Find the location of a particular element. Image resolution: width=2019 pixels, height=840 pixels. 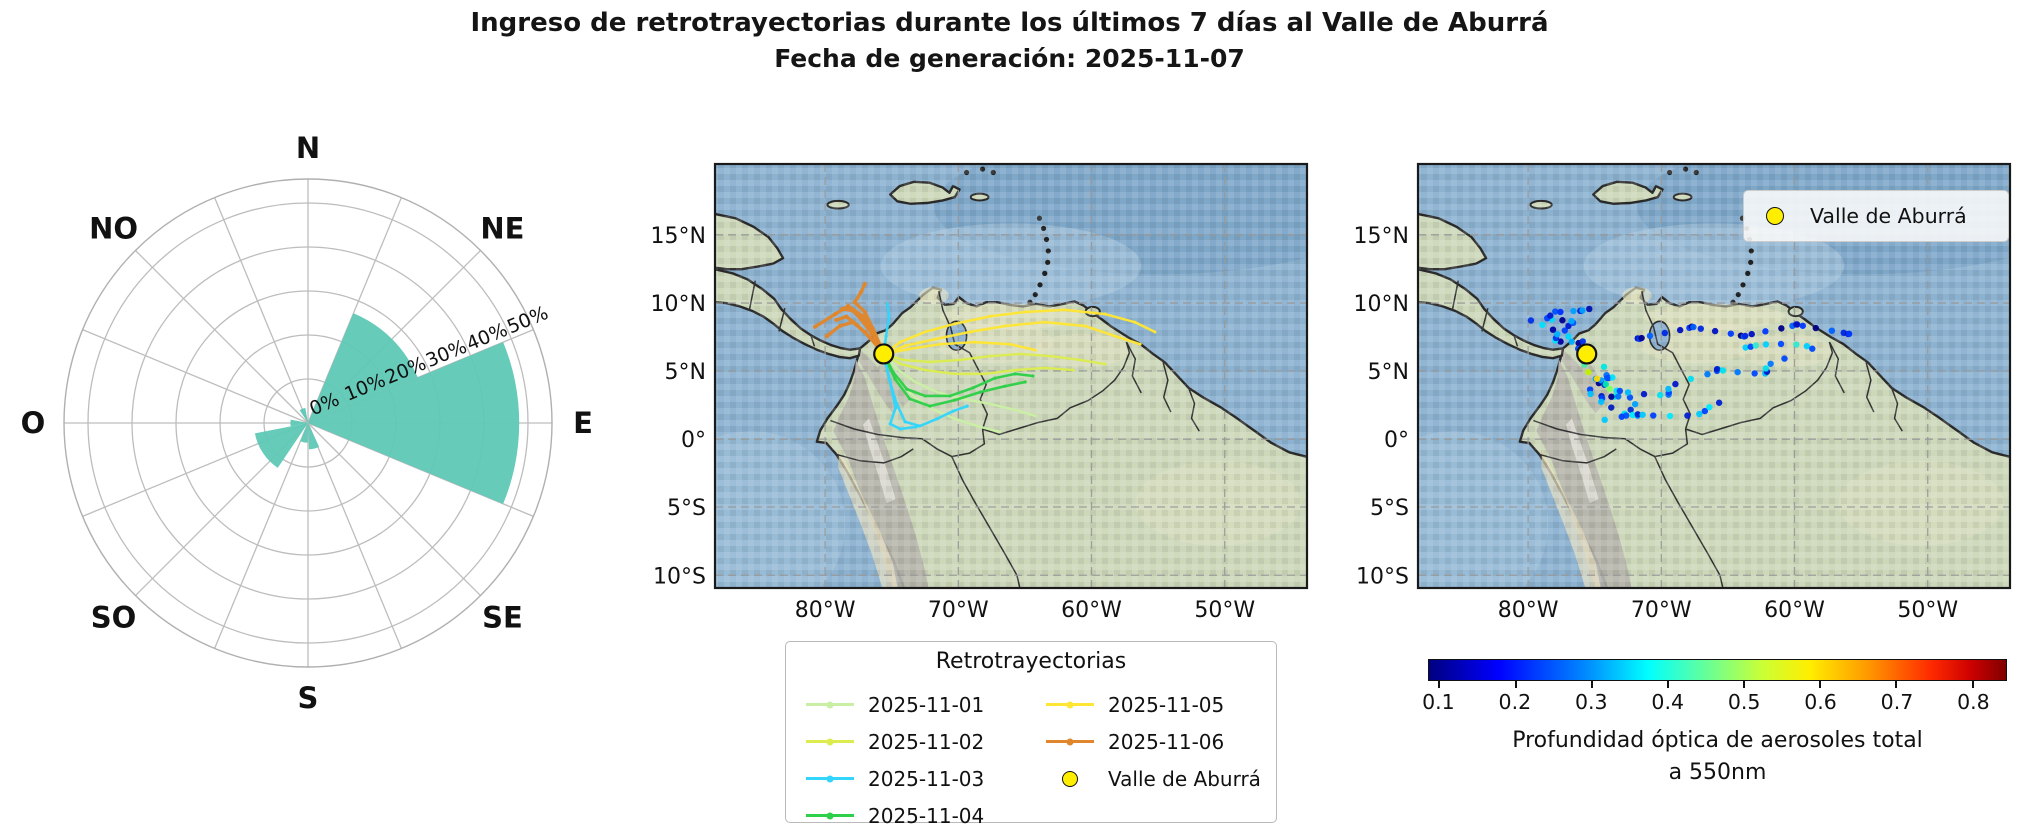

longitude-tick-label: 70°W is located at coordinates (1661, 609).